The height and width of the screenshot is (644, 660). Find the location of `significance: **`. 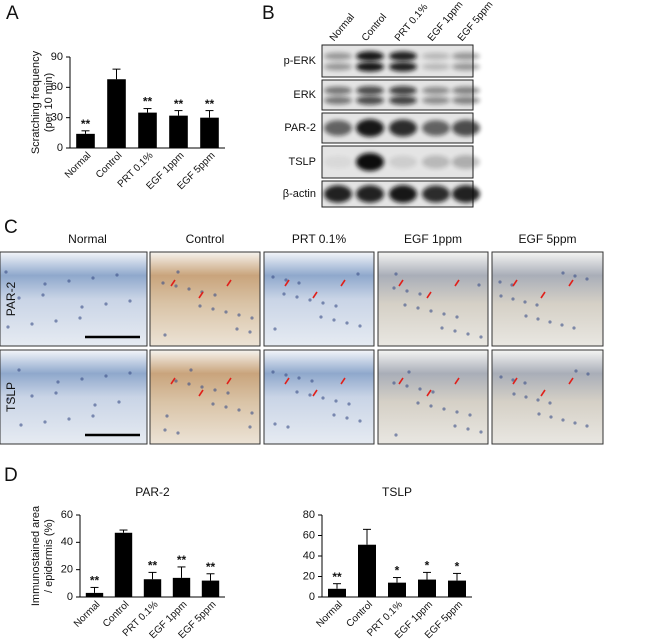

significance: ** is located at coordinates (182, 560).